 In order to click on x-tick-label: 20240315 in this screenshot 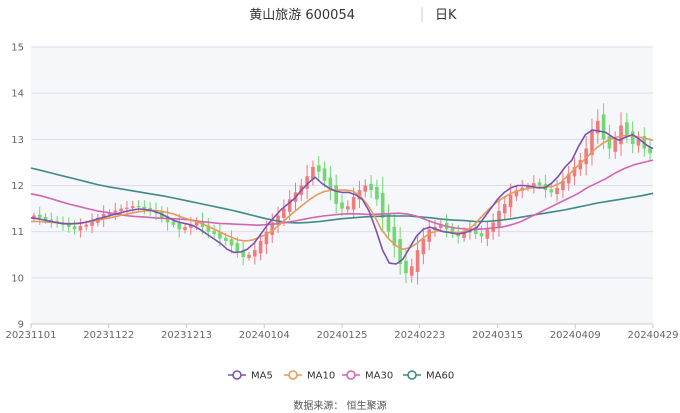, I will do `click(497, 335)`.